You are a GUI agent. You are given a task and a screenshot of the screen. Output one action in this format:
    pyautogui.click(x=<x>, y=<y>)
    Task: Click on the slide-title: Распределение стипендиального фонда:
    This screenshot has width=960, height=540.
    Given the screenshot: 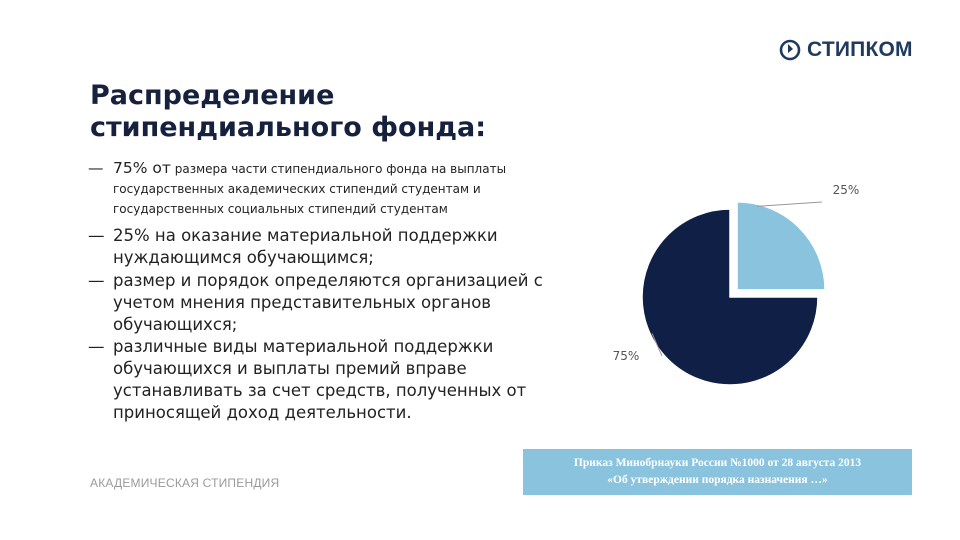 What is the action you would take?
    pyautogui.click(x=288, y=111)
    